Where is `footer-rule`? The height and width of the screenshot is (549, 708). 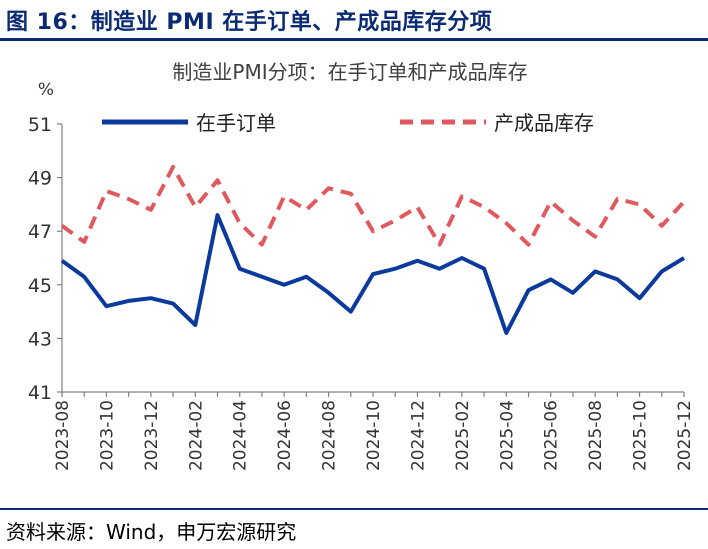 footer-rule is located at coordinates (354, 509).